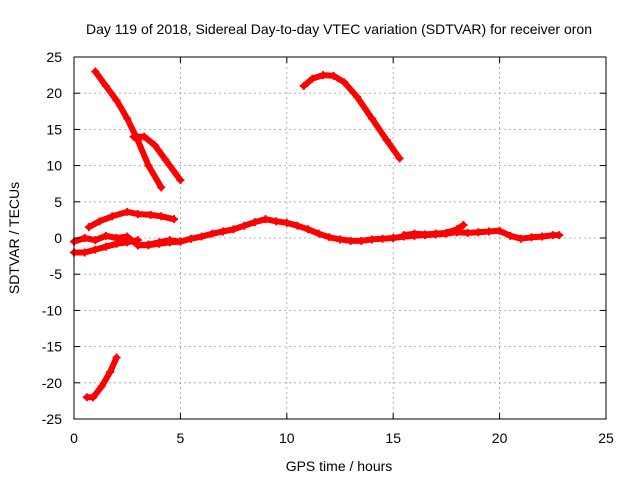 This screenshot has width=640, height=480. I want to click on x-axis-label: GPS time / hours, so click(339, 466).